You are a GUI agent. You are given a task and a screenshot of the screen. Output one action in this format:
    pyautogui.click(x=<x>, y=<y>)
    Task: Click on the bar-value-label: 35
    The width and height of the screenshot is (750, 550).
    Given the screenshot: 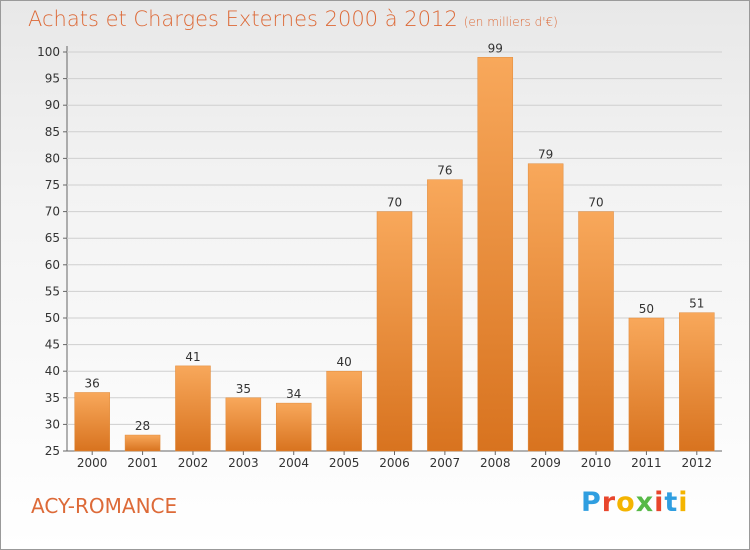 What is the action you would take?
    pyautogui.click(x=243, y=389)
    